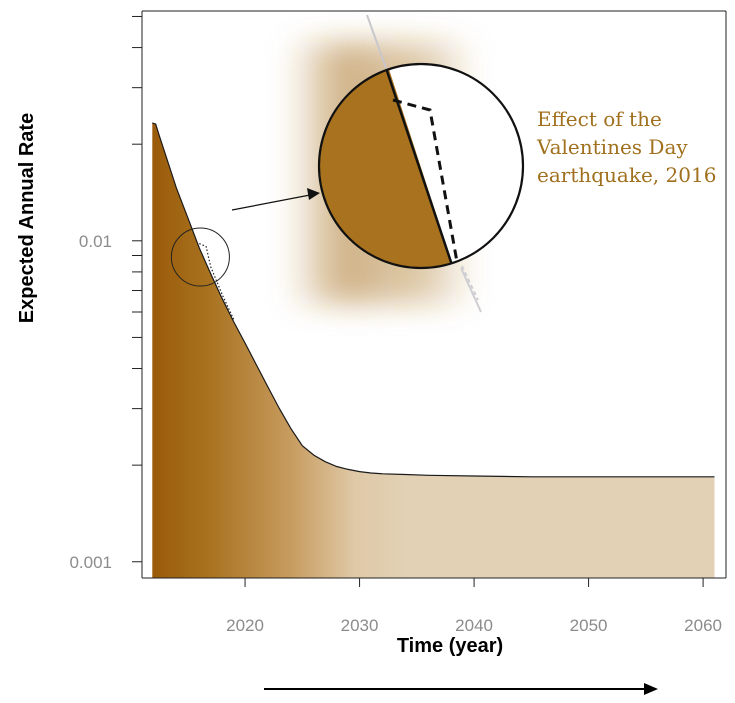  What do you see at coordinates (376, 41) in the screenshot?
I see `magnifier-line-ext-top` at bounding box center [376, 41].